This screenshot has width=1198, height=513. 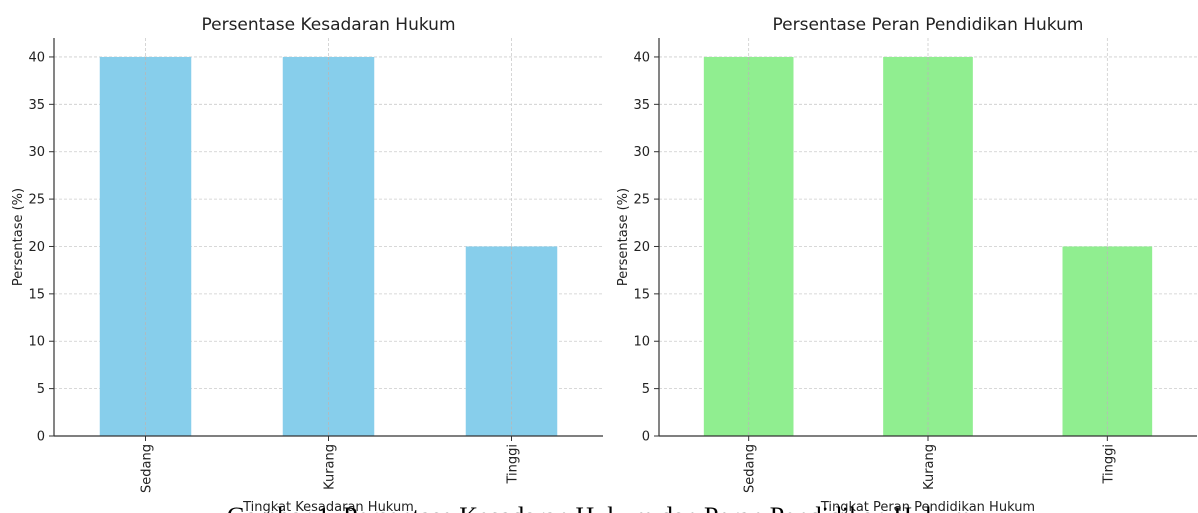 What do you see at coordinates (928, 25) in the screenshot?
I see `chart2-title: Persentase Peran Pendidikan Hukum` at bounding box center [928, 25].